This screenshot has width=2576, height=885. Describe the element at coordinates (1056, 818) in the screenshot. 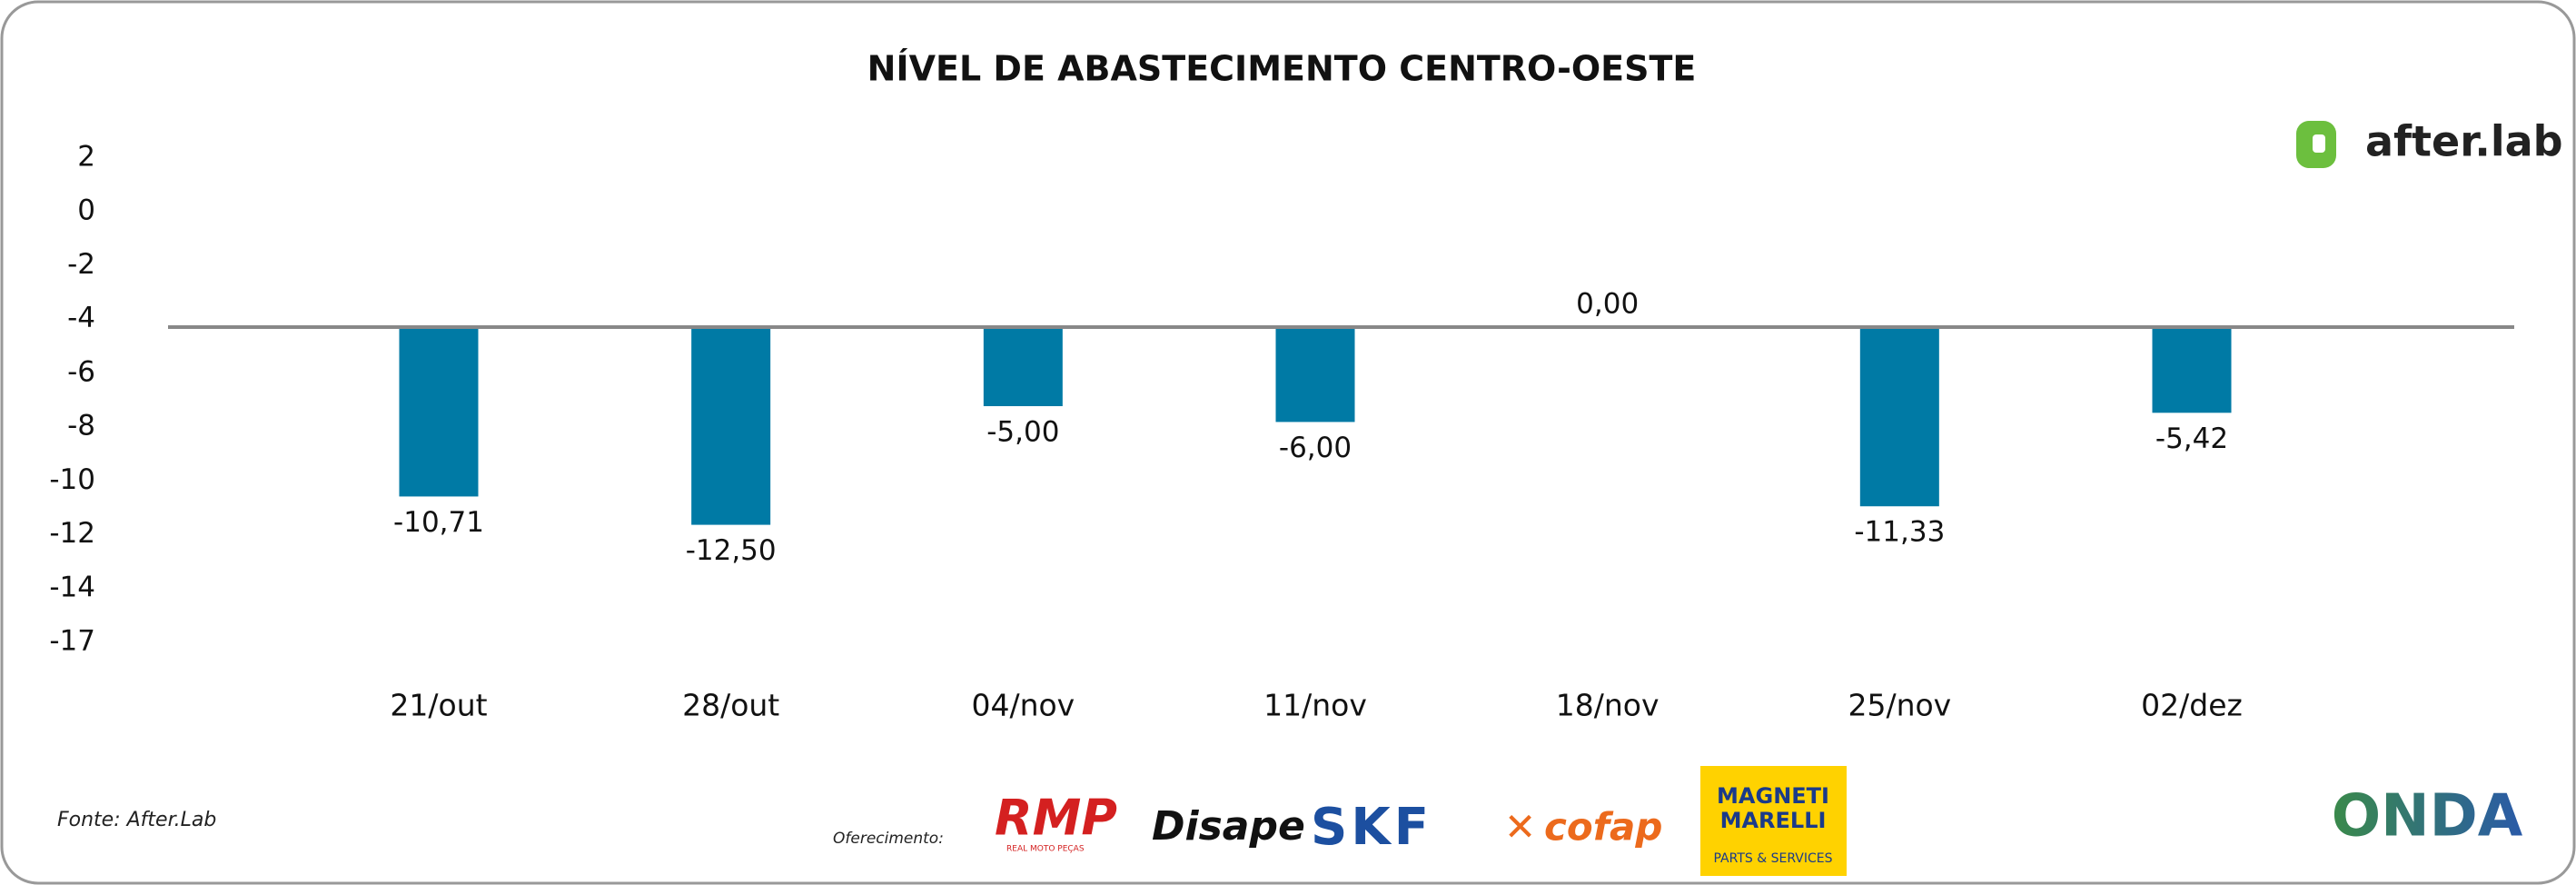

I see `logo-rmp: RMP` at that location.